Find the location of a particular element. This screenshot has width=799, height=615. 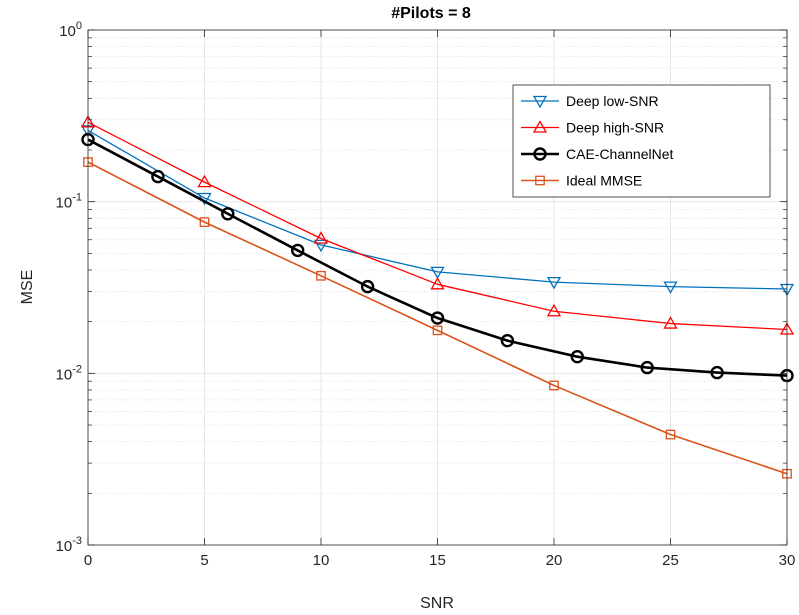

x-axis-label: SNR is located at coordinates (437, 603).